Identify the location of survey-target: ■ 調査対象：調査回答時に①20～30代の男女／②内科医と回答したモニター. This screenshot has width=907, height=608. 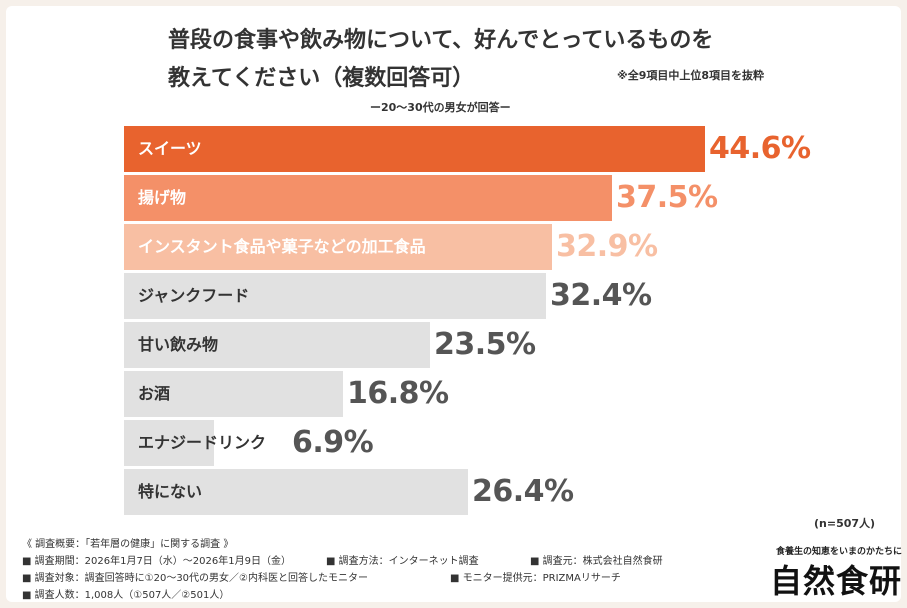
(195, 578).